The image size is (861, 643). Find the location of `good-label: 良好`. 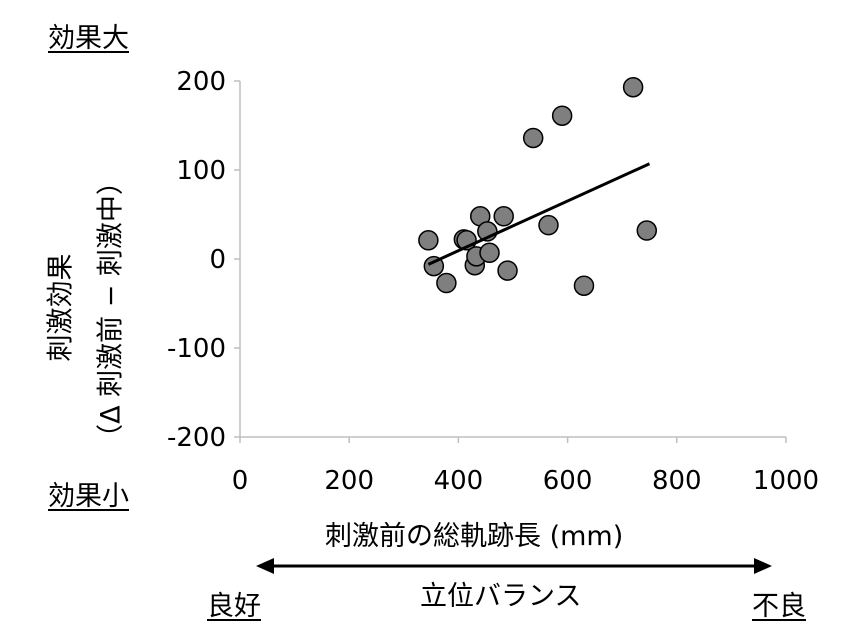

good-label: 良好 is located at coordinates (234, 606).